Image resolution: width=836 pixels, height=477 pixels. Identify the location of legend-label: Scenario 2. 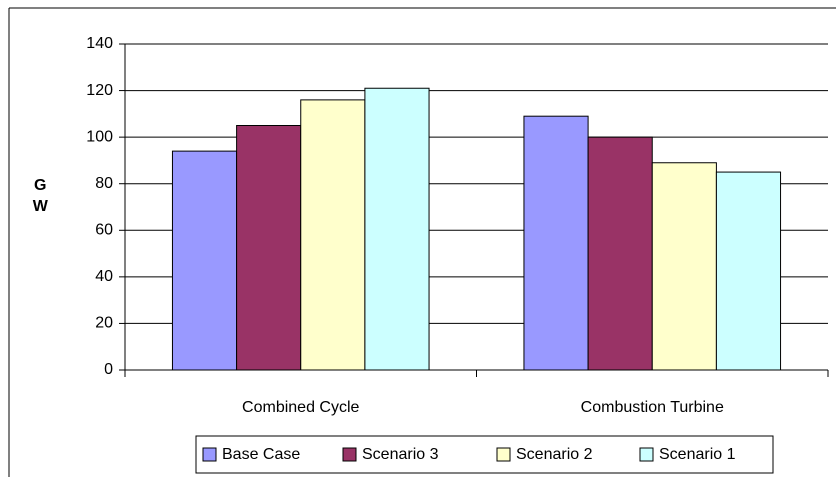
(554, 454).